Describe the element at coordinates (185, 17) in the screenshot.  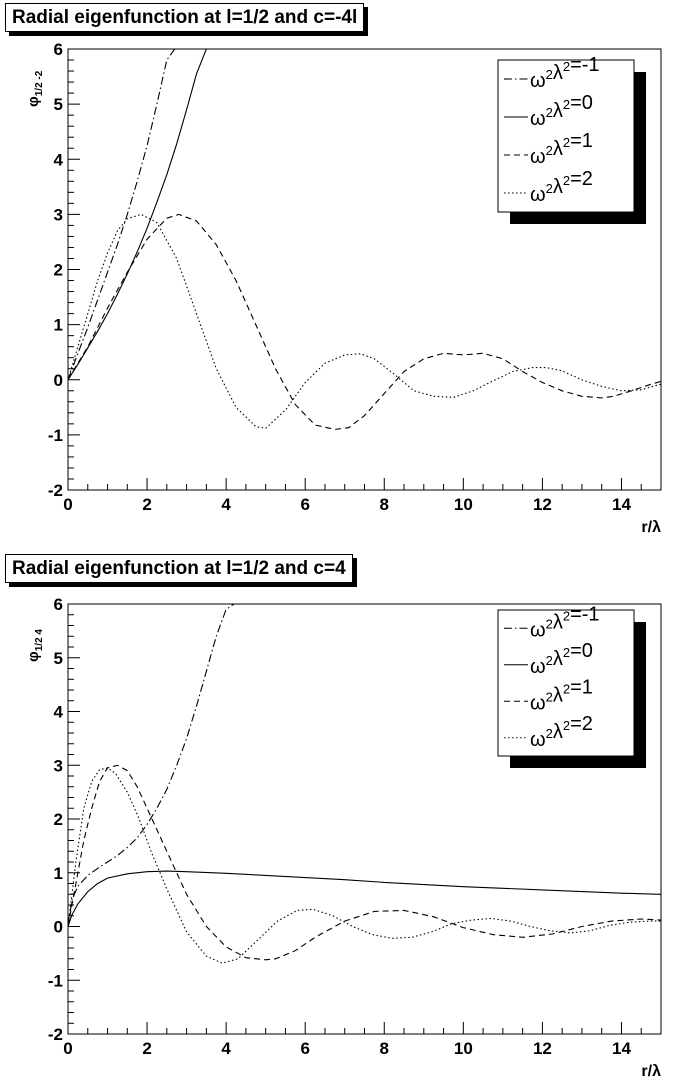
I see `chart-title: Radial eigenfunction at l=1/2 and c=-4l` at that location.